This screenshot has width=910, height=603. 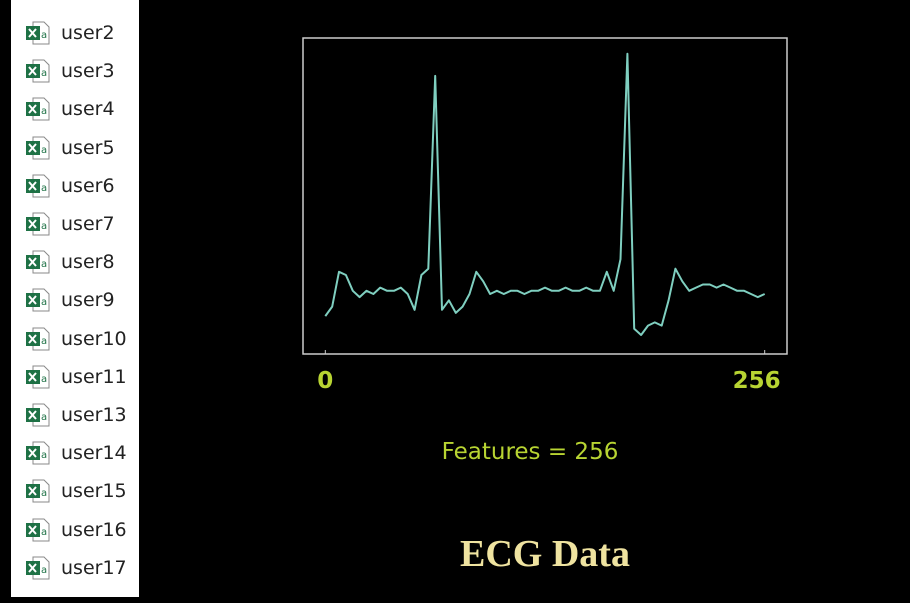 I want to click on file-name: user13, so click(x=94, y=415).